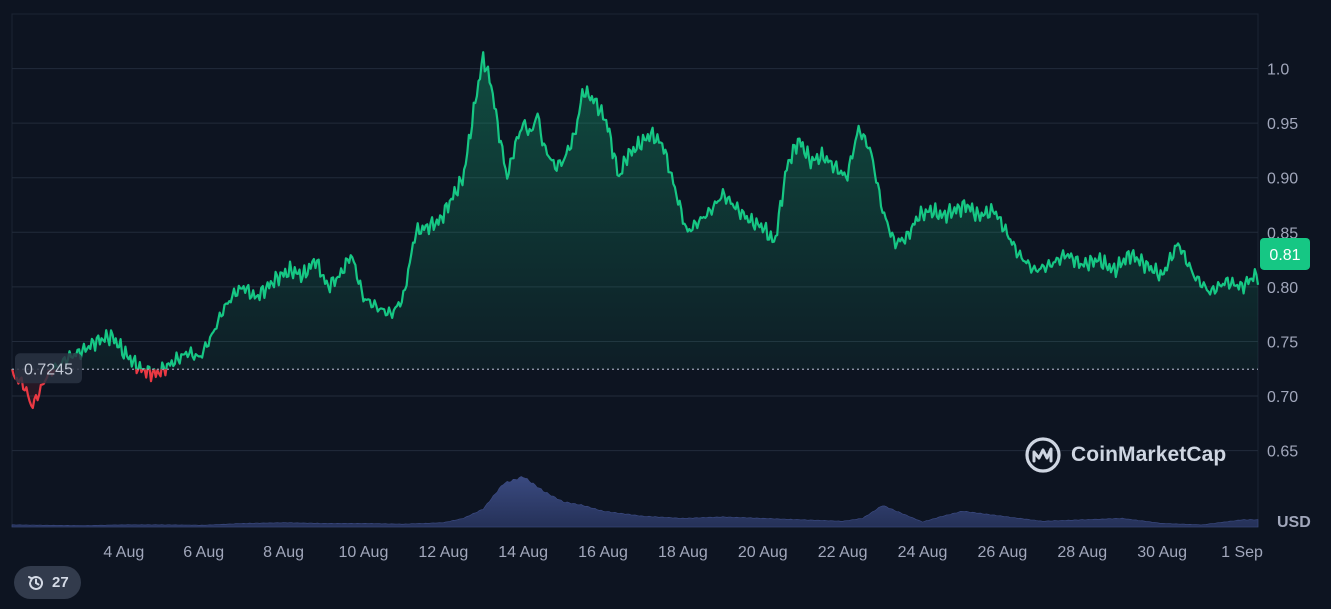 This screenshot has width=1331, height=609. I want to click on current-price-label: 0.81, so click(1284, 255).